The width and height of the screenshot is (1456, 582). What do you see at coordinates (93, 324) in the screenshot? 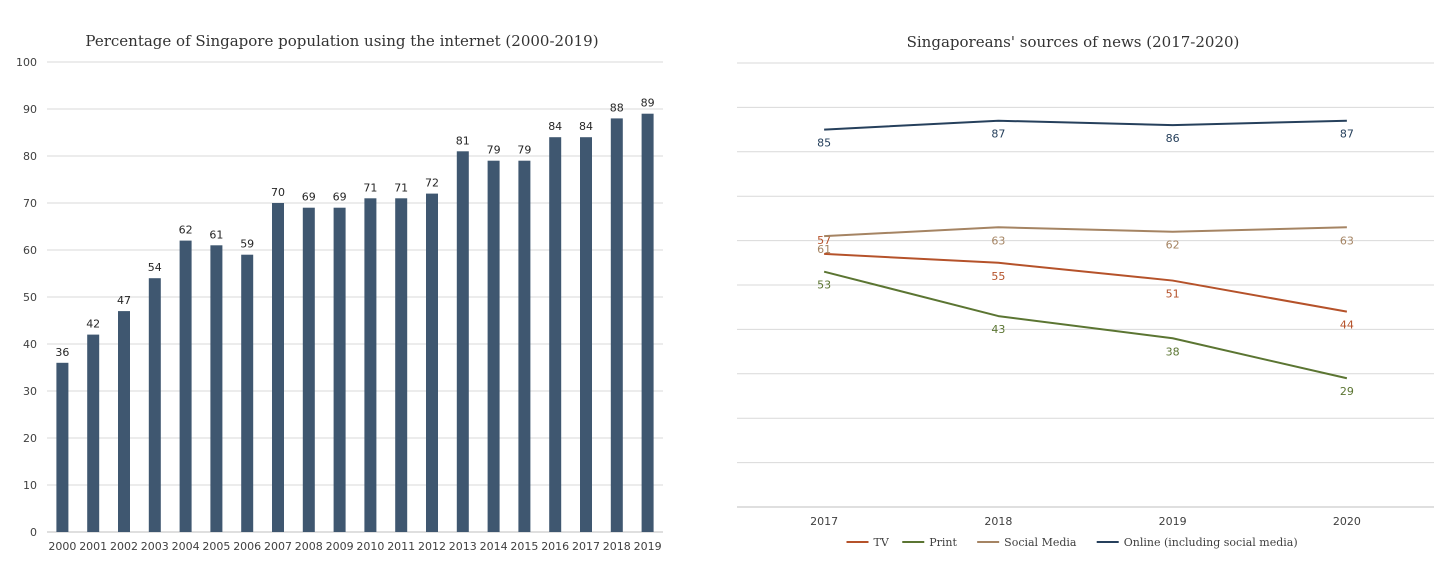
I see `data-label: 42` at bounding box center [93, 324].